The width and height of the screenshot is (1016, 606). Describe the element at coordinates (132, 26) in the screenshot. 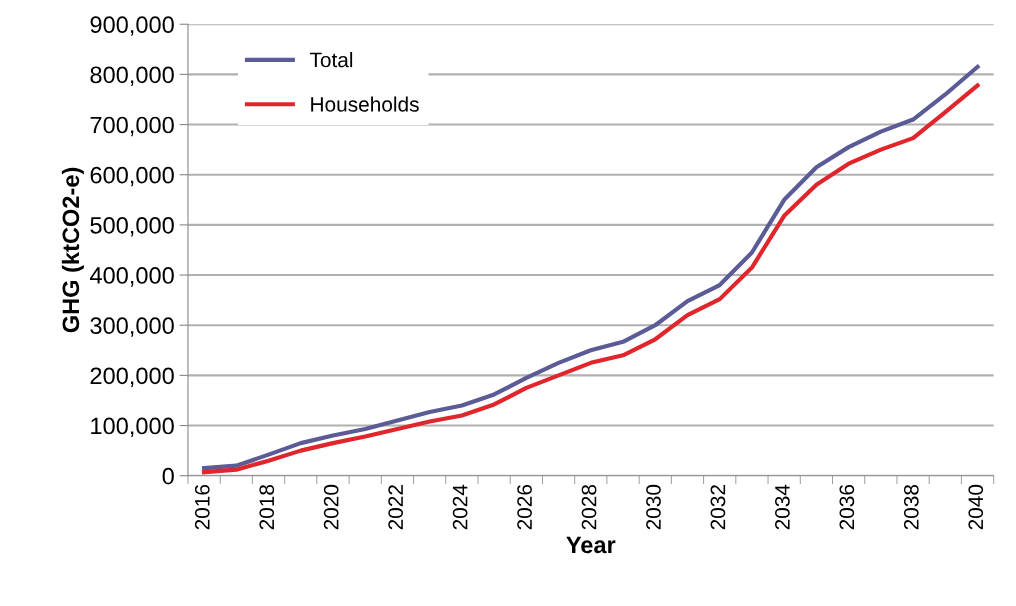

I see `y-tick-label: 900,000` at that location.